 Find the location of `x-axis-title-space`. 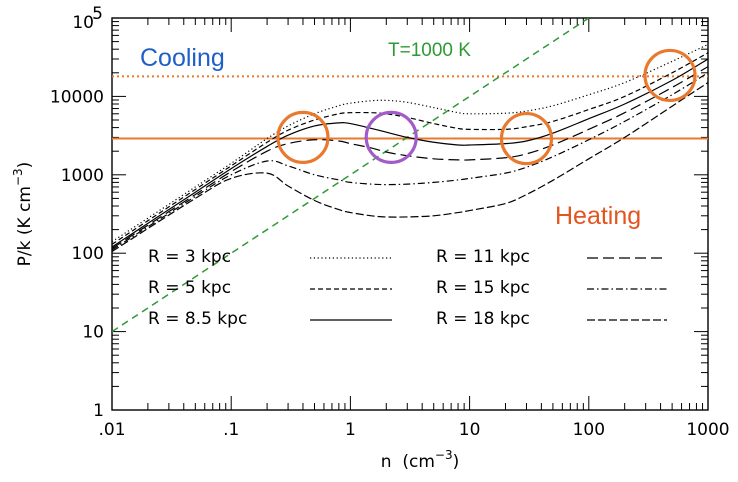

x-axis-title-space is located at coordinates (397, 462).